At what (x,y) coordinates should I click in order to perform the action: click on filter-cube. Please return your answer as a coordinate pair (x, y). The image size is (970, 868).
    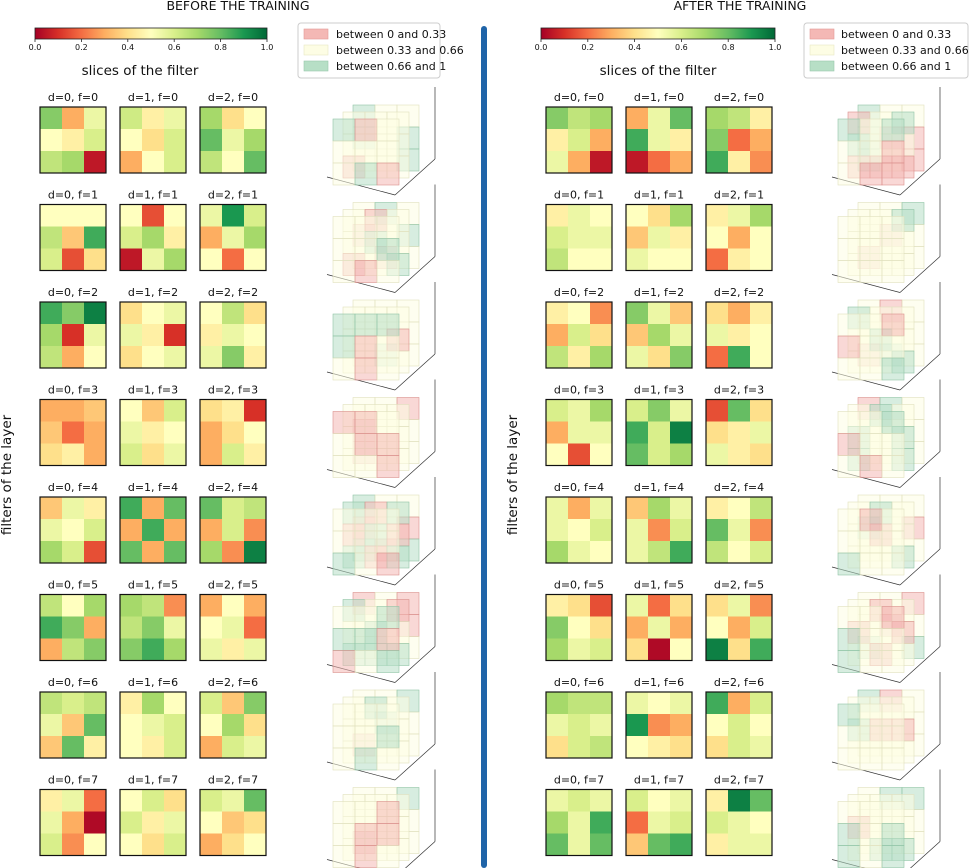
    Looking at the image, I should click on (886, 726).